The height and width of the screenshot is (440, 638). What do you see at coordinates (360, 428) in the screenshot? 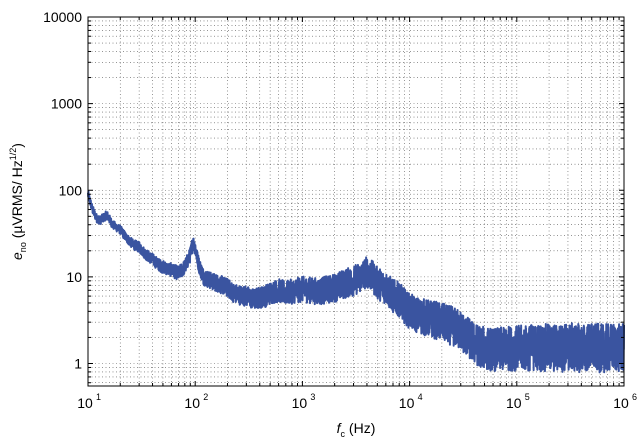
I see `x-axis-unit: (Hz)` at bounding box center [360, 428].